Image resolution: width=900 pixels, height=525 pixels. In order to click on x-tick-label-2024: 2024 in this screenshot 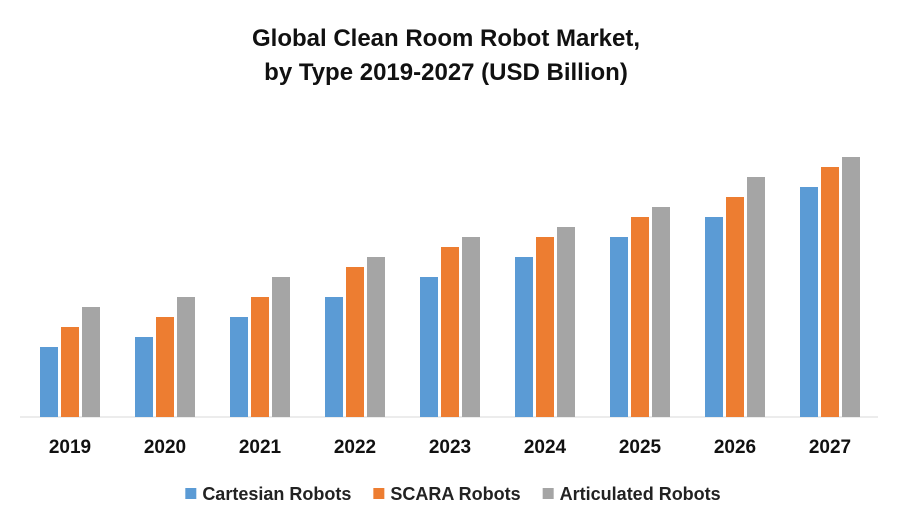, I will do `click(545, 447)`.